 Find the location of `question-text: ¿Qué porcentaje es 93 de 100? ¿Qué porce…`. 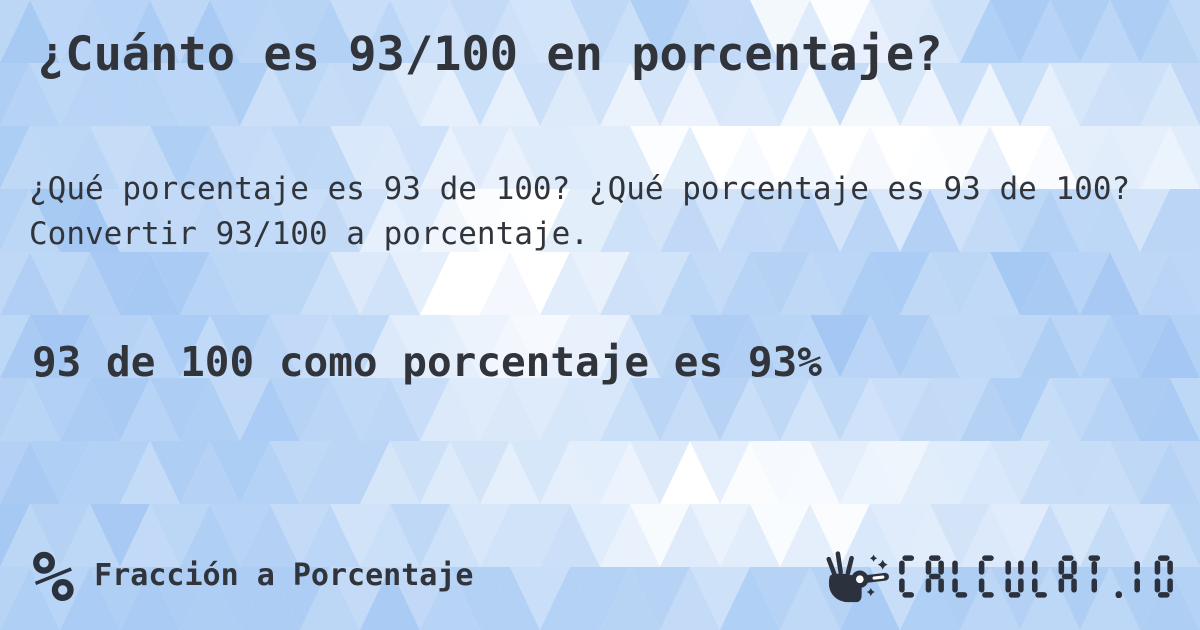

question-text: ¿Qué porcentaje es 93 de 100? ¿Qué porce… is located at coordinates (580, 211).